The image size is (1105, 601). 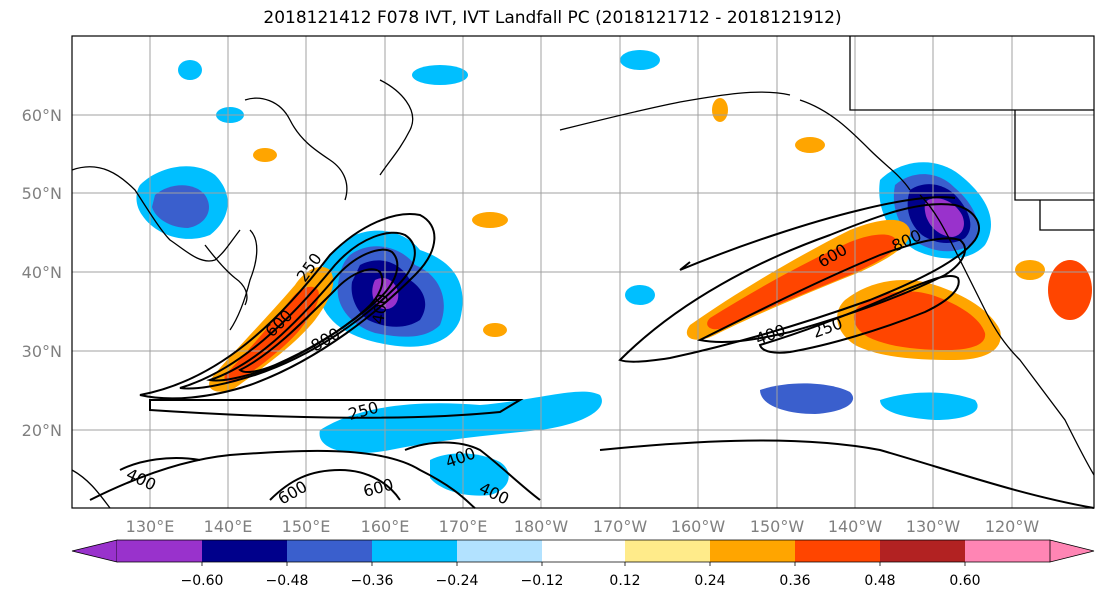 What do you see at coordinates (620, 526) in the screenshot?
I see `lon-label: 170°W` at bounding box center [620, 526].